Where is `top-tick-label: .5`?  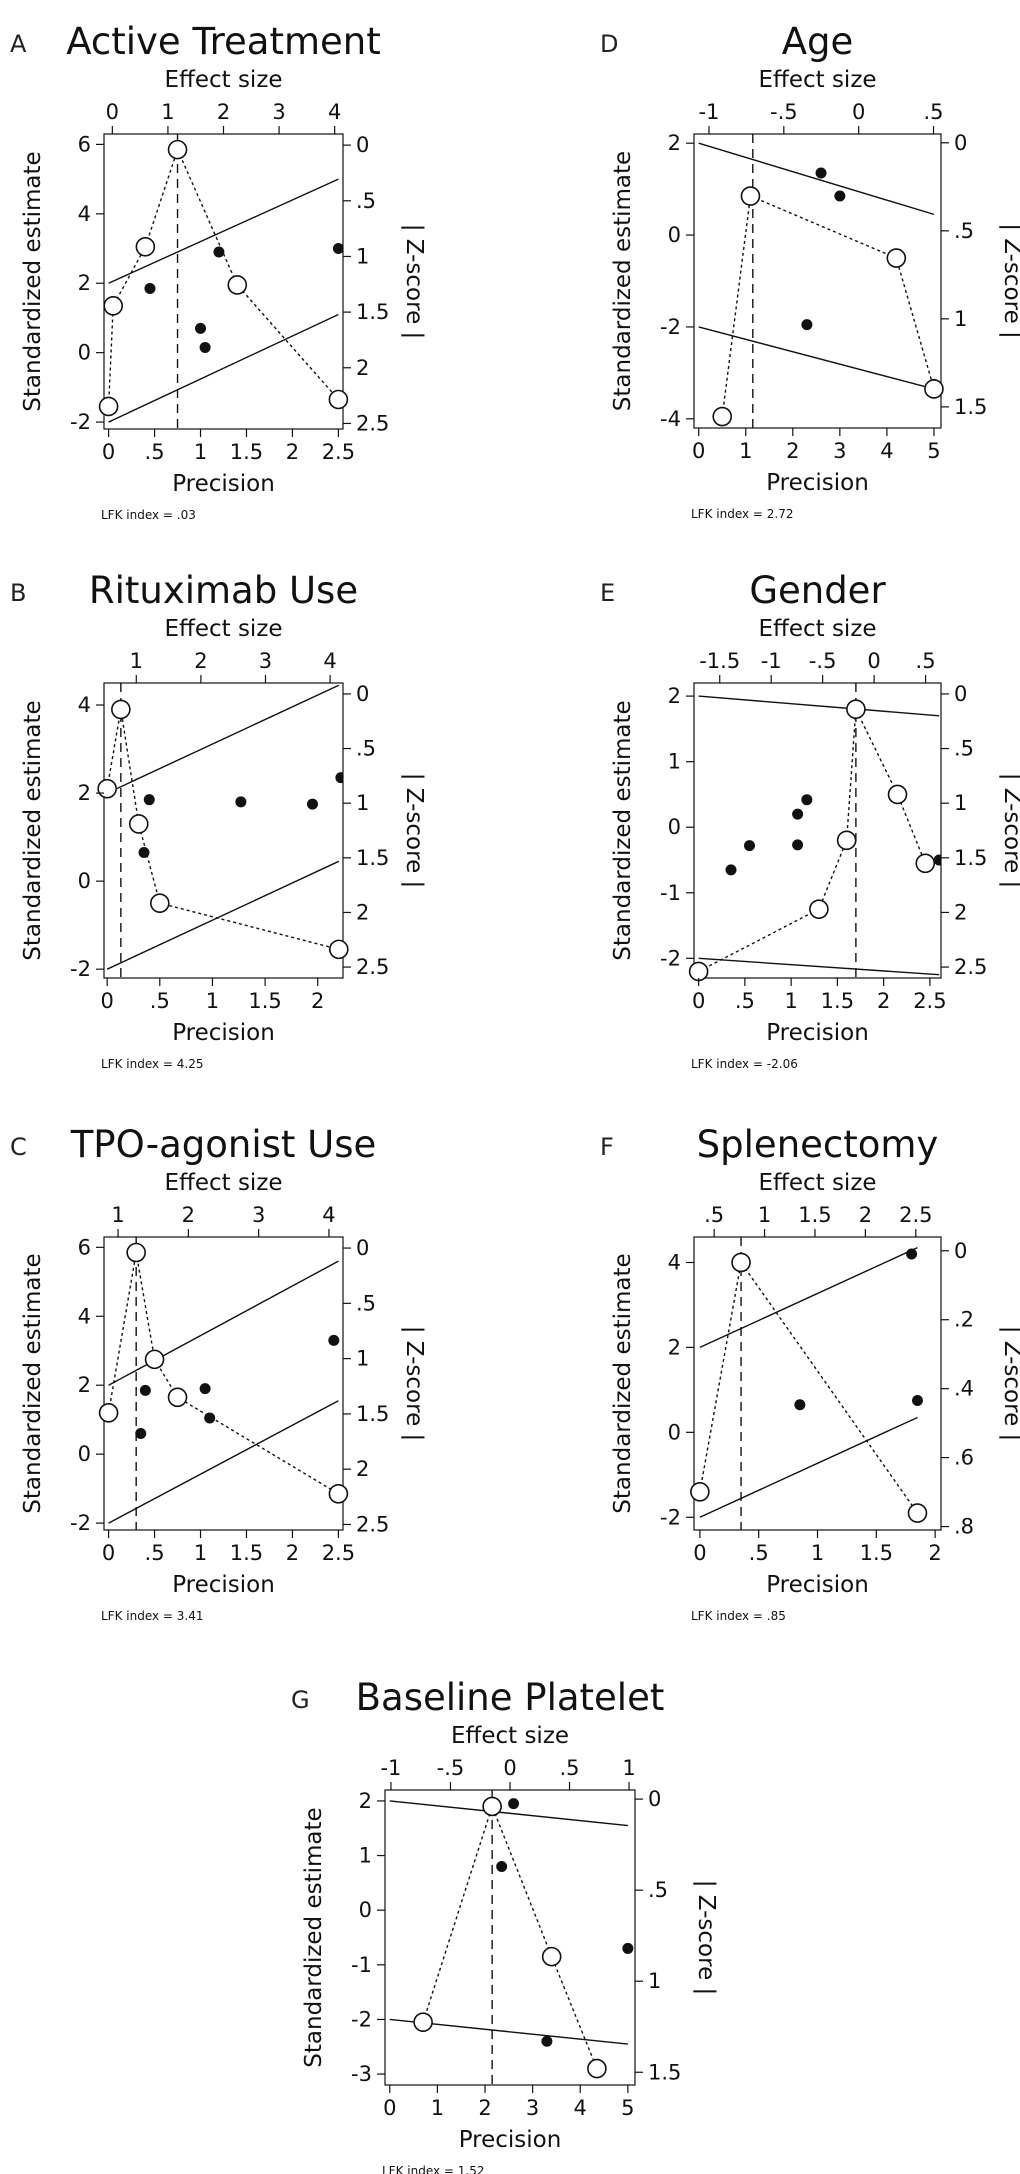
top-tick-label: .5 is located at coordinates (926, 661).